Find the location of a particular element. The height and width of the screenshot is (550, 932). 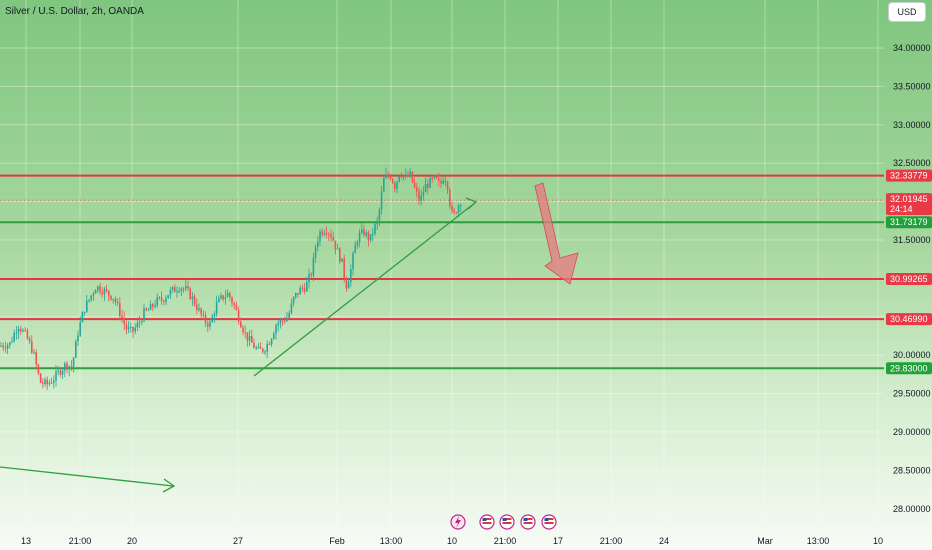

price-tag-label: 32.33779 is located at coordinates (909, 176).